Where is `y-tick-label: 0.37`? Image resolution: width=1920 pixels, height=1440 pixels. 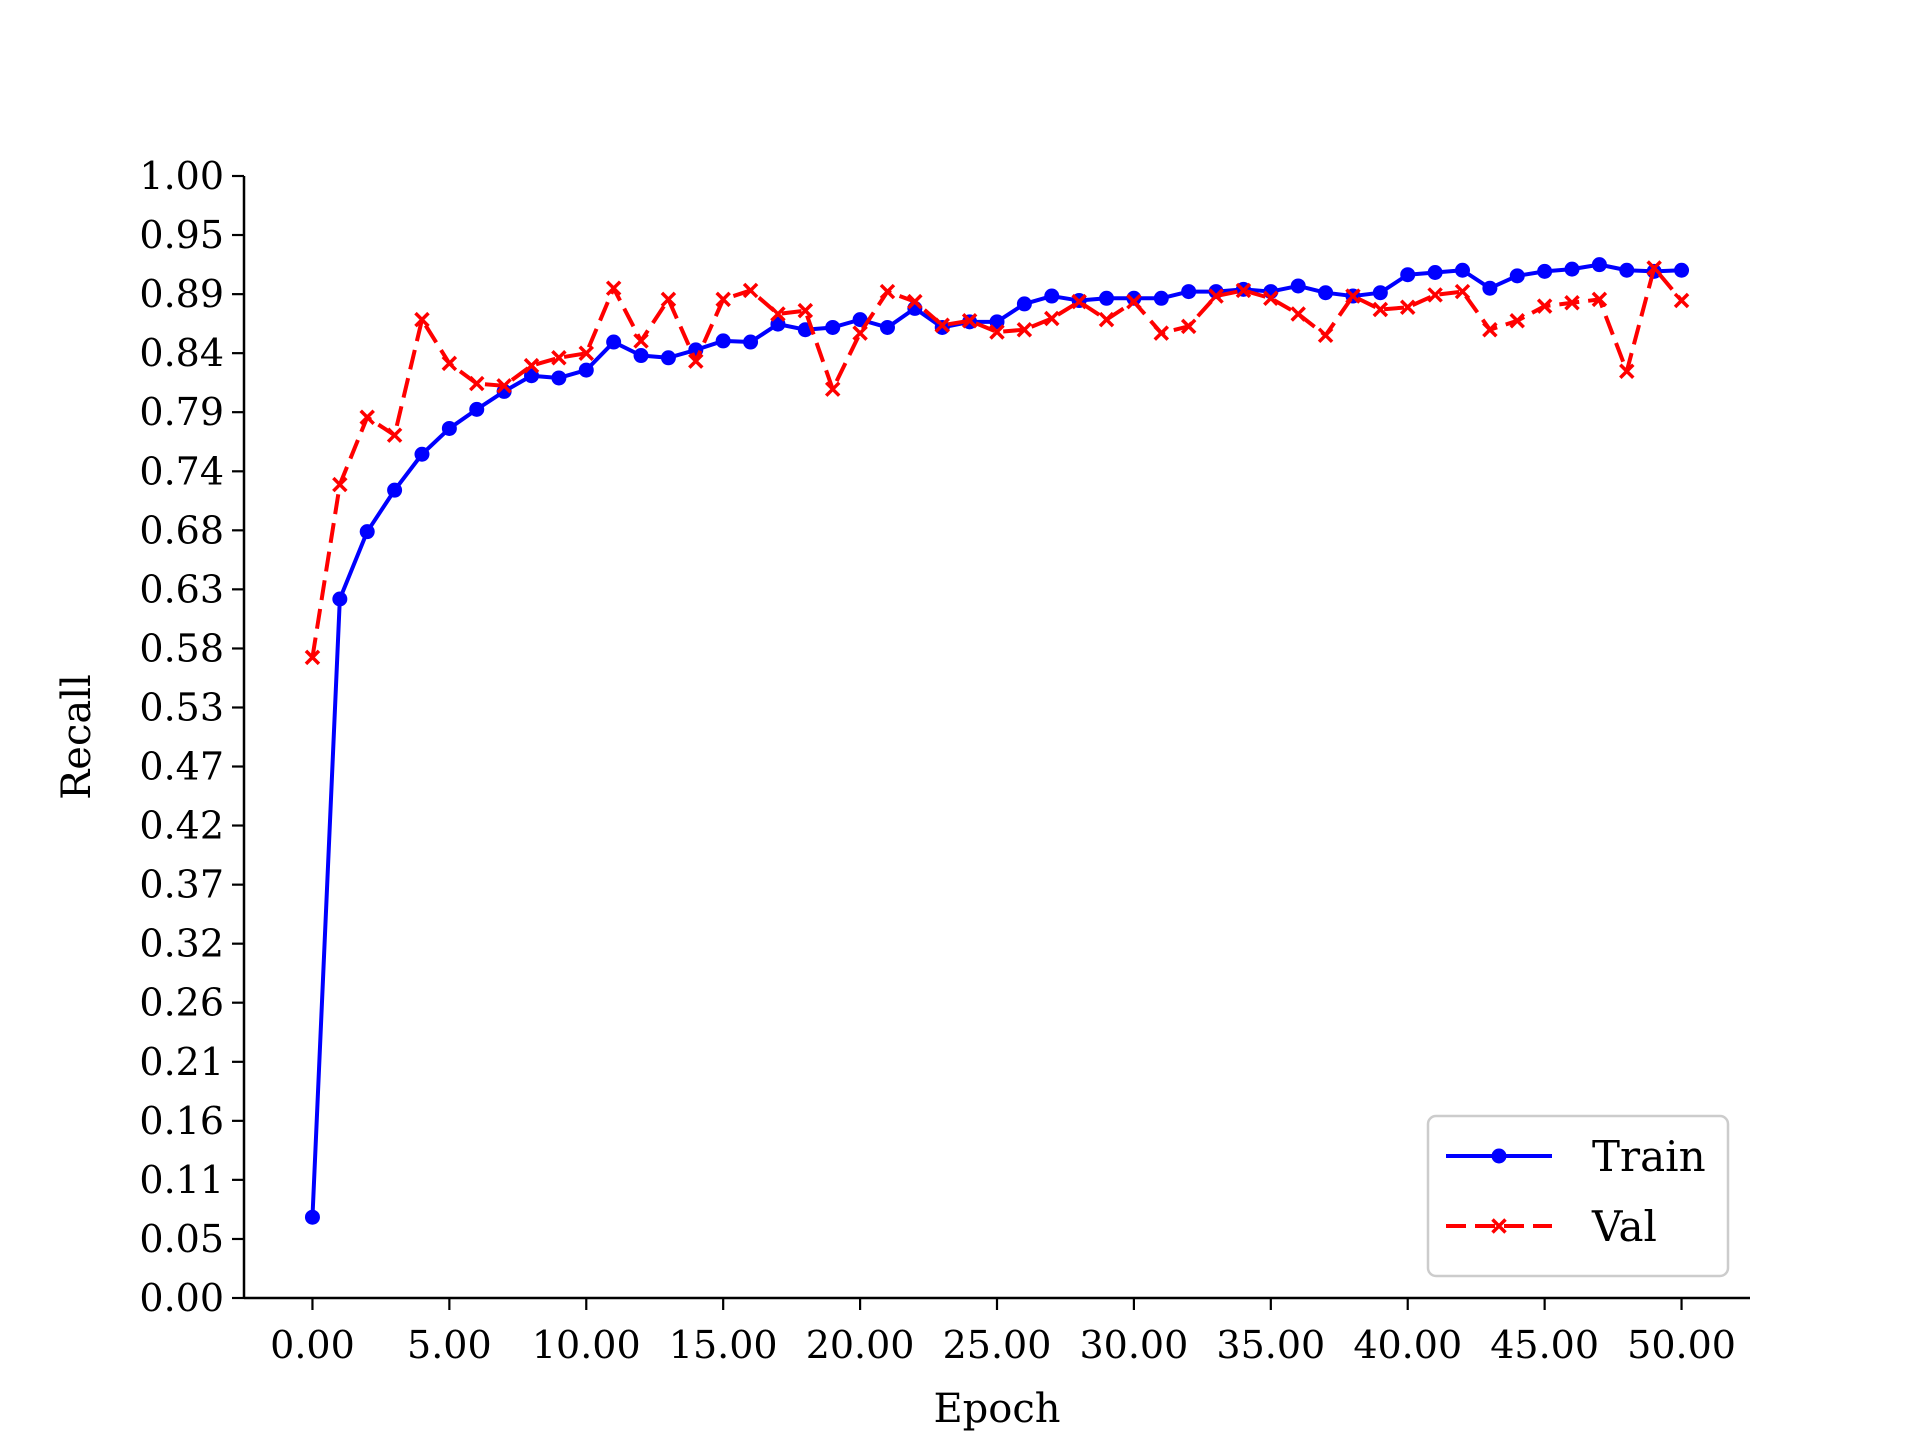 y-tick-label: 0.37 is located at coordinates (181, 885).